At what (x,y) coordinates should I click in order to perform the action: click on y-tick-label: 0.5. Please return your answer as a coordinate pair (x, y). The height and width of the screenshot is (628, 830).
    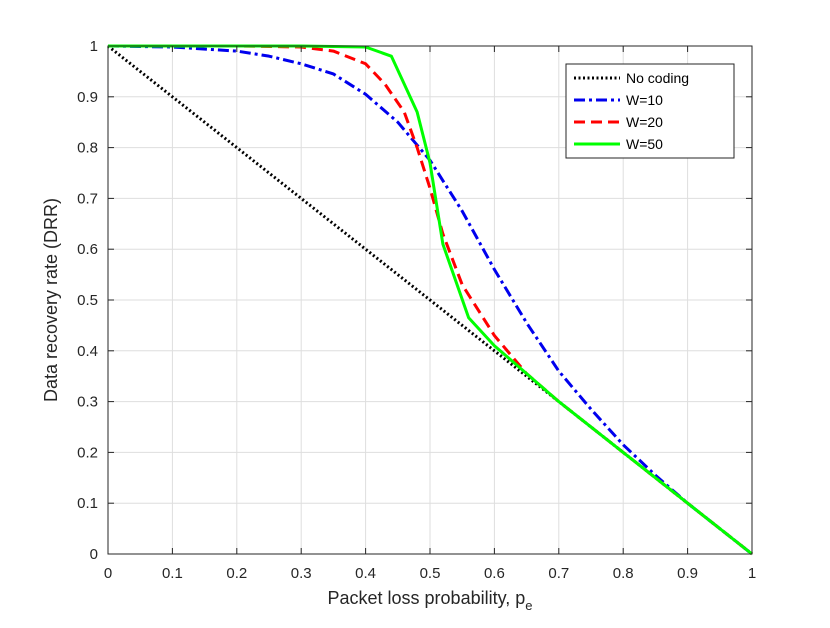
    Looking at the image, I should click on (87, 300).